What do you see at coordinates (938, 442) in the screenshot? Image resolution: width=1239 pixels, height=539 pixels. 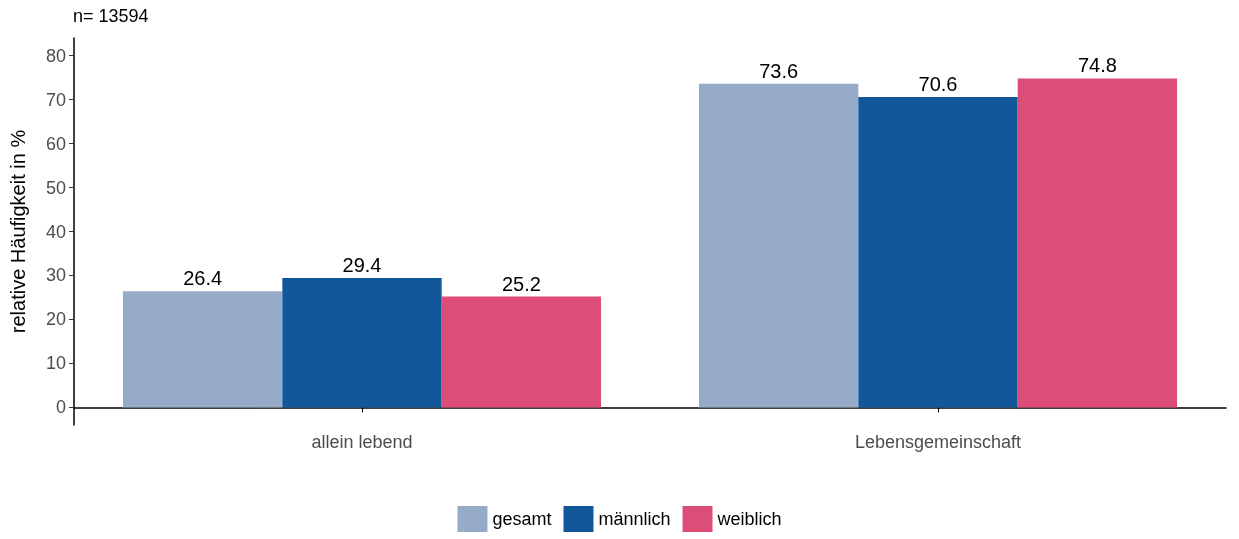 I see `x-tick-label: Lebensgemeinschaft` at bounding box center [938, 442].